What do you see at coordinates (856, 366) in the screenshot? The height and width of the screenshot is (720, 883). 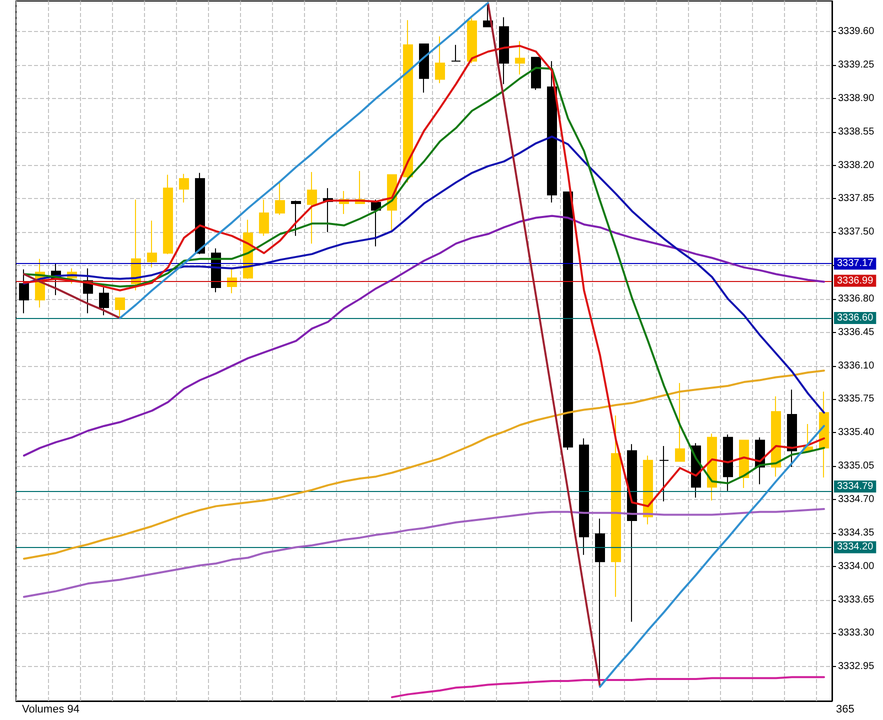 I see `y-tick-label: 3336.10` at bounding box center [856, 366].